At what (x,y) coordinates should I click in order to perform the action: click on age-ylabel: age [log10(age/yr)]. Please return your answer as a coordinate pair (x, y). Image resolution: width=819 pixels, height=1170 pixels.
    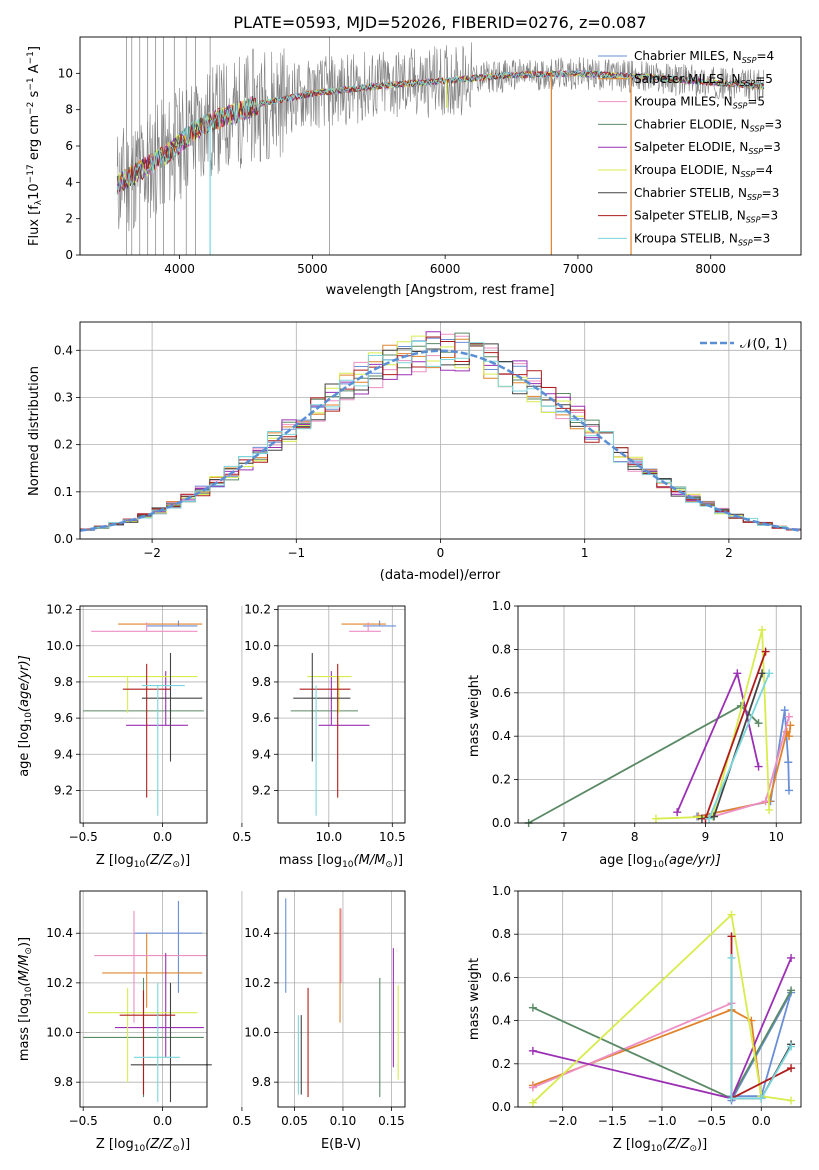
    Looking at the image, I should click on (25, 716).